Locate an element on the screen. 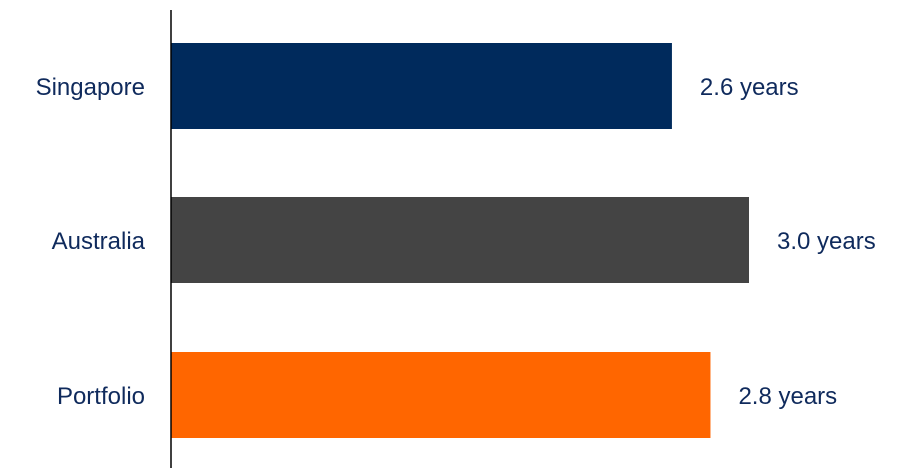 This screenshot has width=906, height=471. category-label-singapore: Singapore is located at coordinates (90, 87).